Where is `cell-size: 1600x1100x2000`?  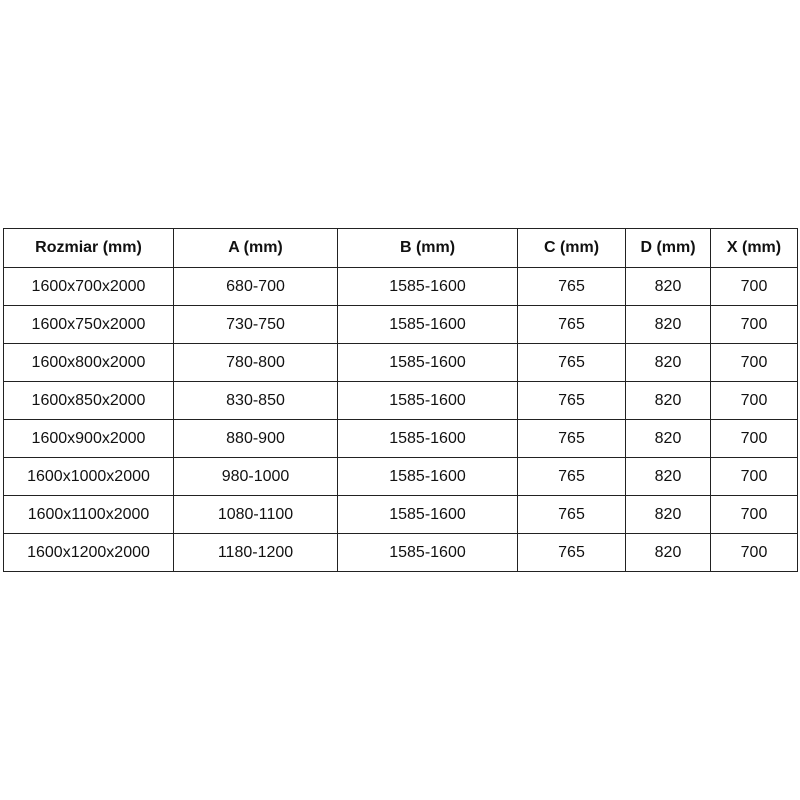 cell-size: 1600x1100x2000 is located at coordinates (88, 514).